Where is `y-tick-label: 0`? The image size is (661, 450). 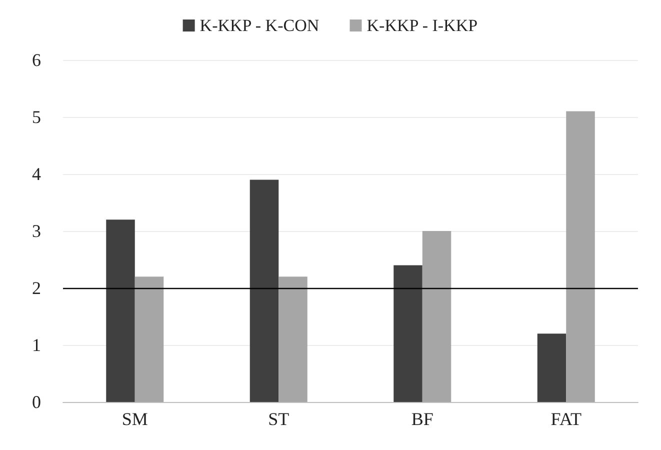
y-tick-label: 0 is located at coordinates (36, 402).